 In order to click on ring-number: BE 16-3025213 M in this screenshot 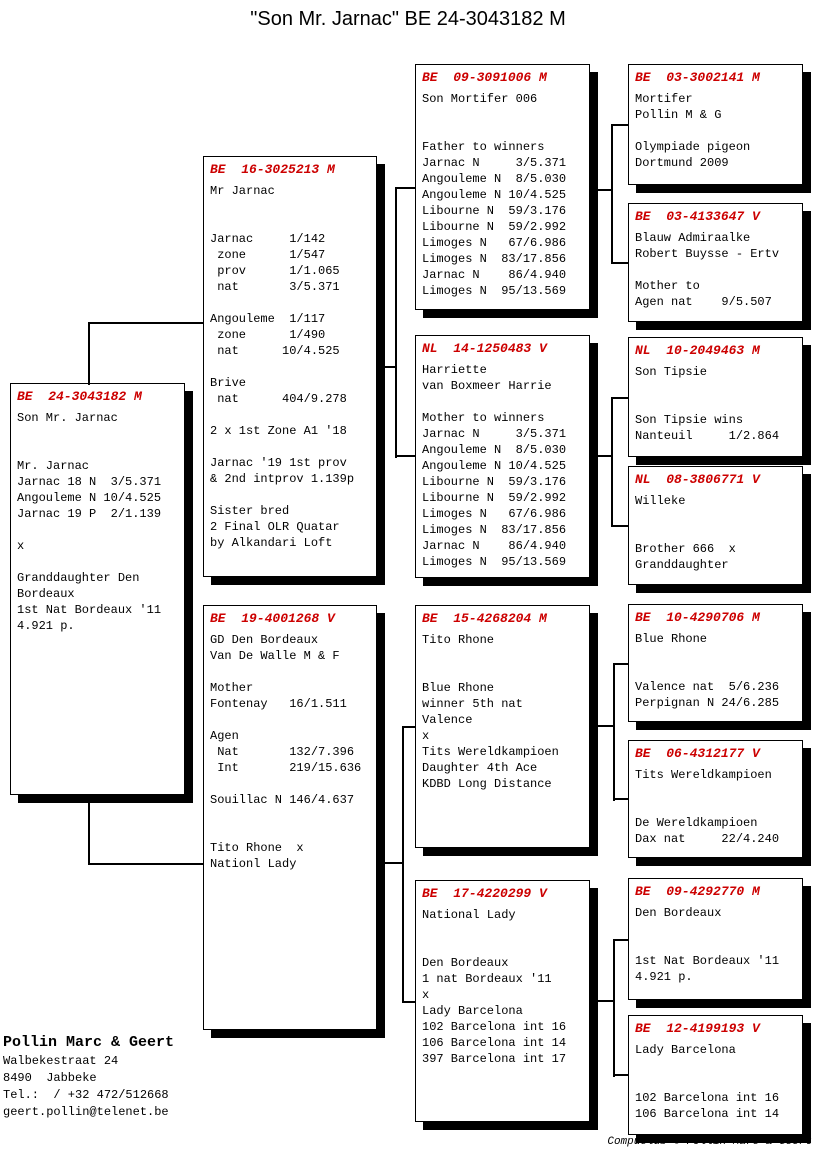, I will do `click(272, 169)`.